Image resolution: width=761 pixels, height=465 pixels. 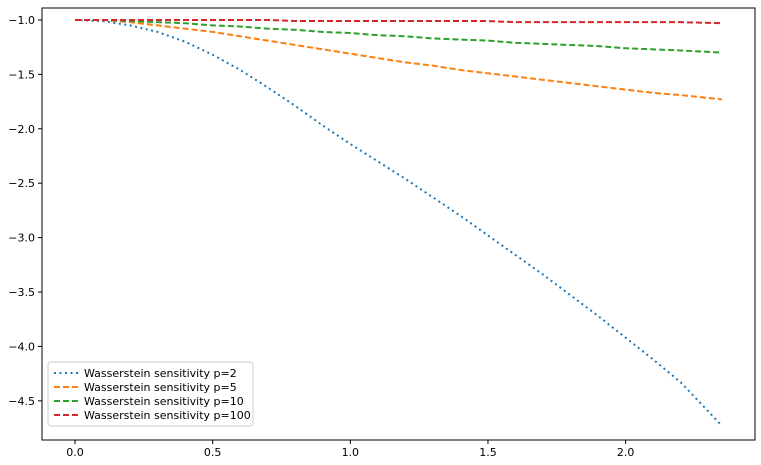 I want to click on legend-label-1: Wasserstein sensitivity p=2, so click(x=160, y=373).